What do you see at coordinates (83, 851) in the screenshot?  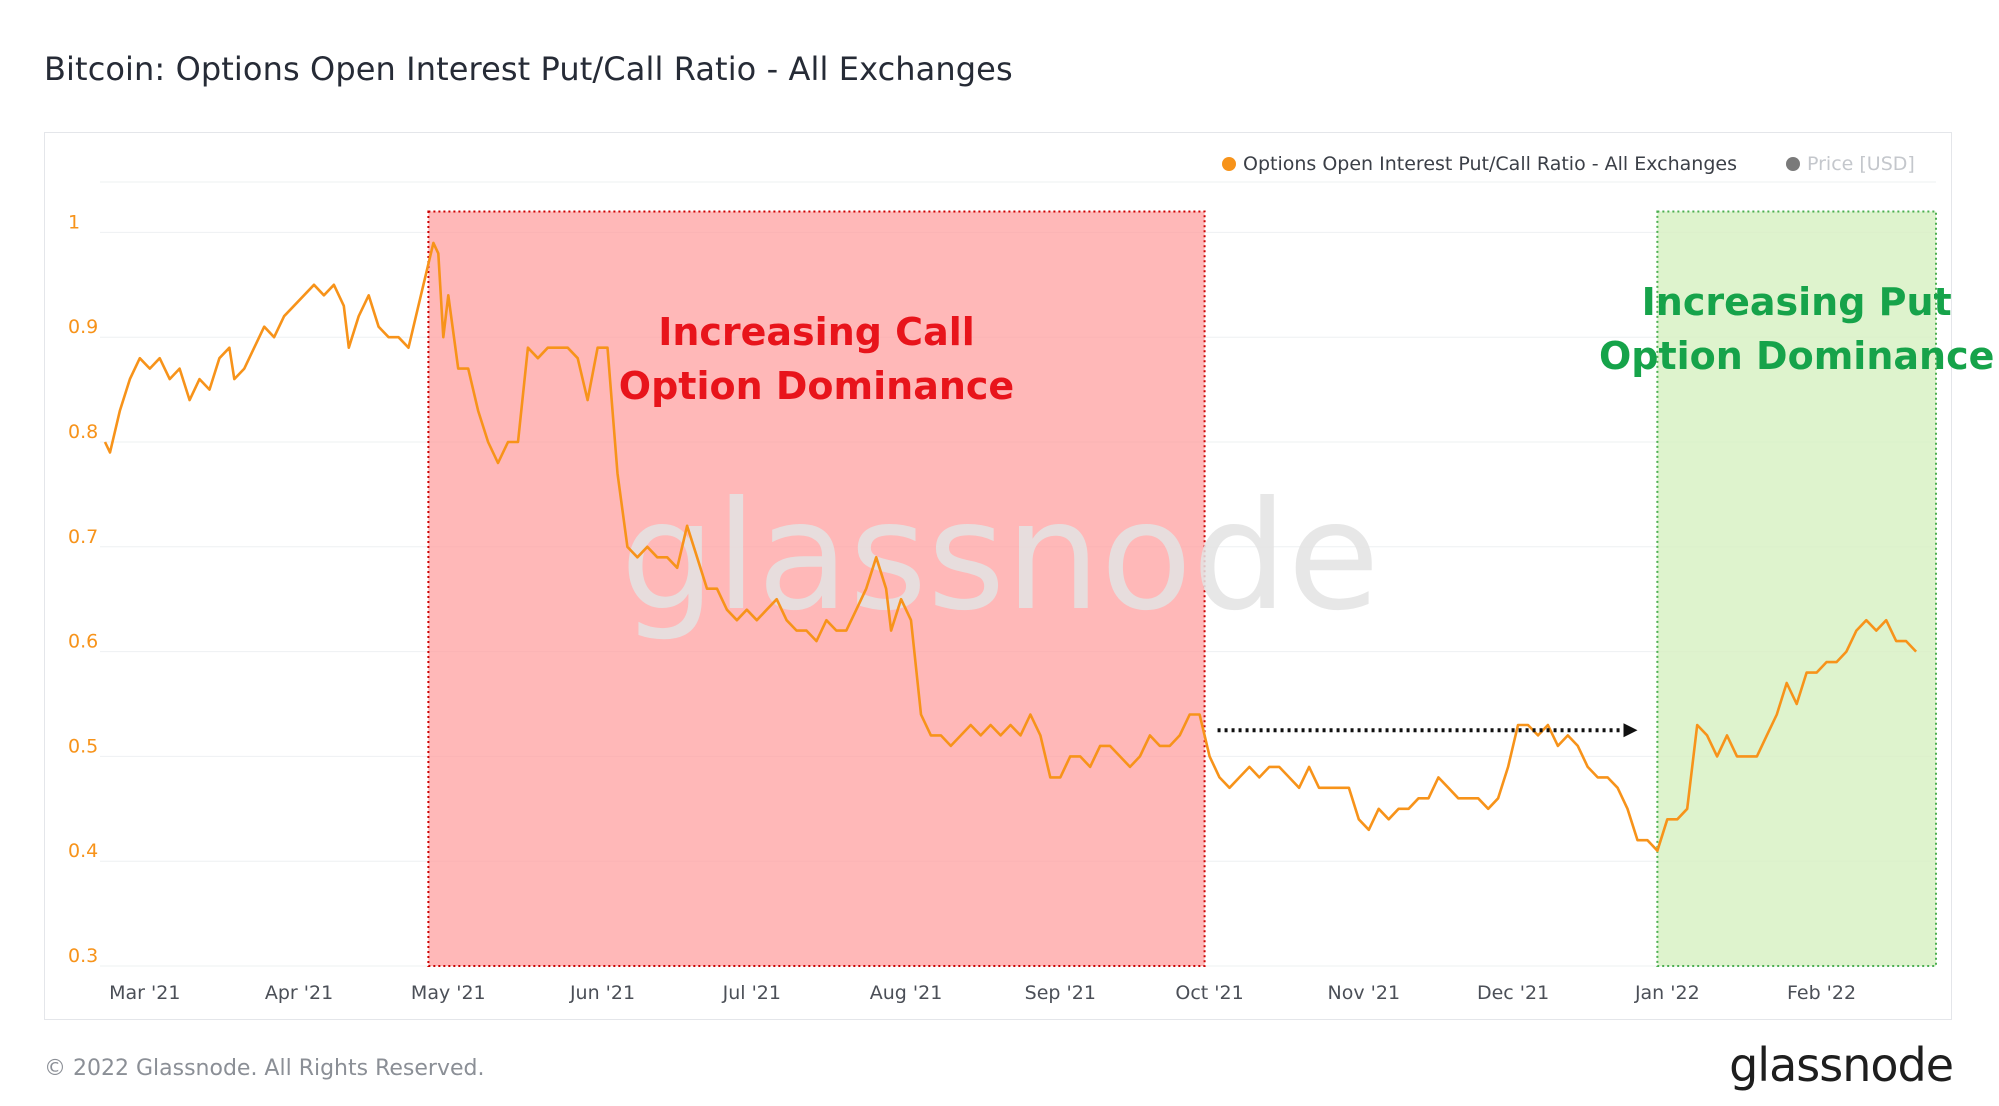 I see `y-tick-label: 0.4` at bounding box center [83, 851].